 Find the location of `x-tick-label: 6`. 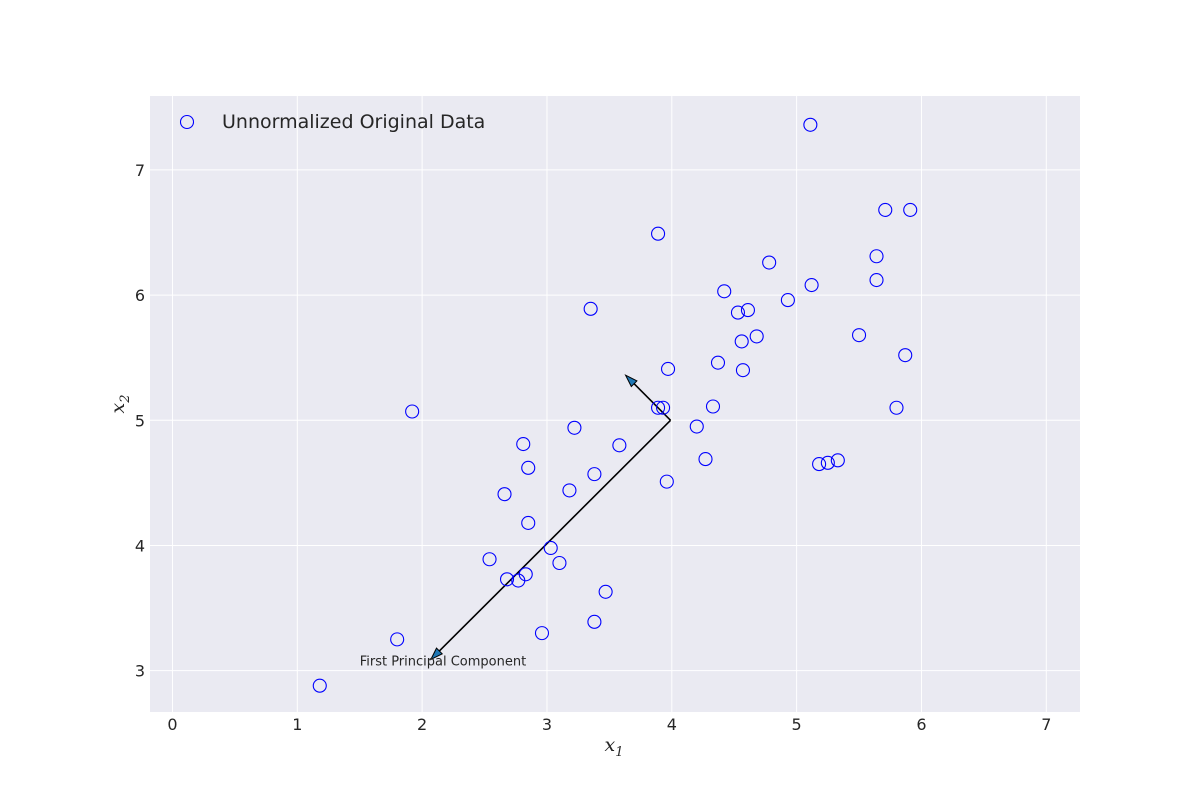

x-tick-label: 6 is located at coordinates (921, 724).